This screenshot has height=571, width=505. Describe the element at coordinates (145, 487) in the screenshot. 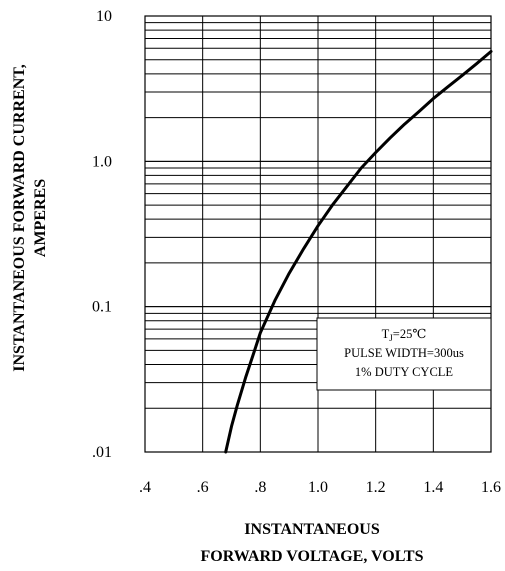

I see `x-tick-label: .4` at that location.